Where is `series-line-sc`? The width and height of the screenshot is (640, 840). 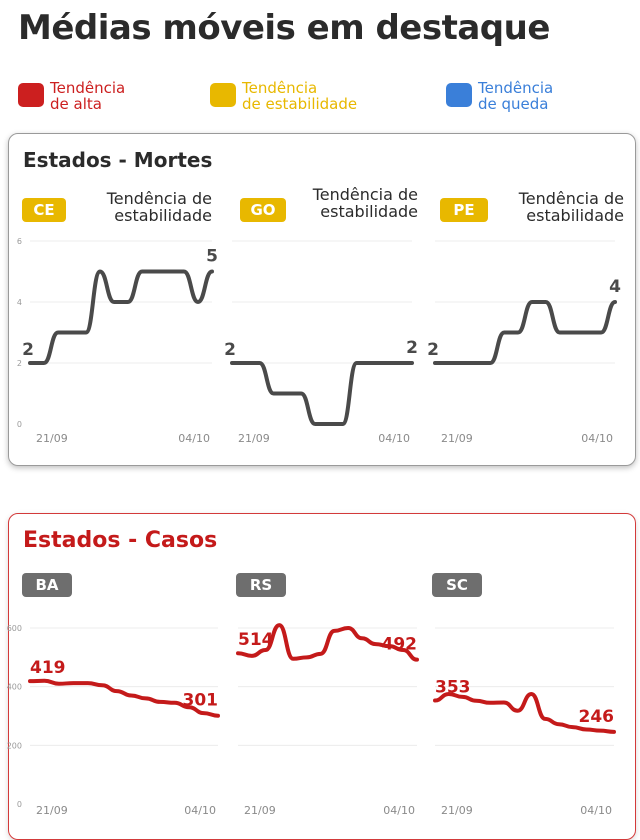
series-line-sc is located at coordinates (524, 713).